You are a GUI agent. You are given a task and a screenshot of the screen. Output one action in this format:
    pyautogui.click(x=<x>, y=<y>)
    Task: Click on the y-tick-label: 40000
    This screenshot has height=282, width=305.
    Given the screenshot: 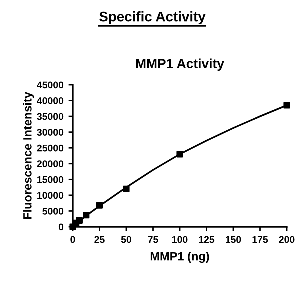 What is the action you would take?
    pyautogui.click(x=50, y=101)
    